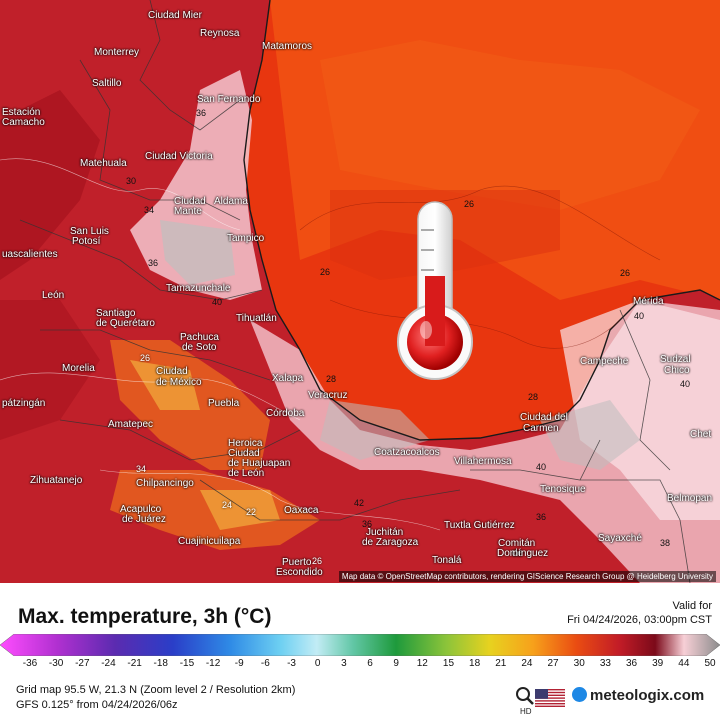 Image resolution: width=720 pixels, height=718 pixels. What do you see at coordinates (370, 663) in the screenshot?
I see `scale-tick-label: 6` at bounding box center [370, 663].